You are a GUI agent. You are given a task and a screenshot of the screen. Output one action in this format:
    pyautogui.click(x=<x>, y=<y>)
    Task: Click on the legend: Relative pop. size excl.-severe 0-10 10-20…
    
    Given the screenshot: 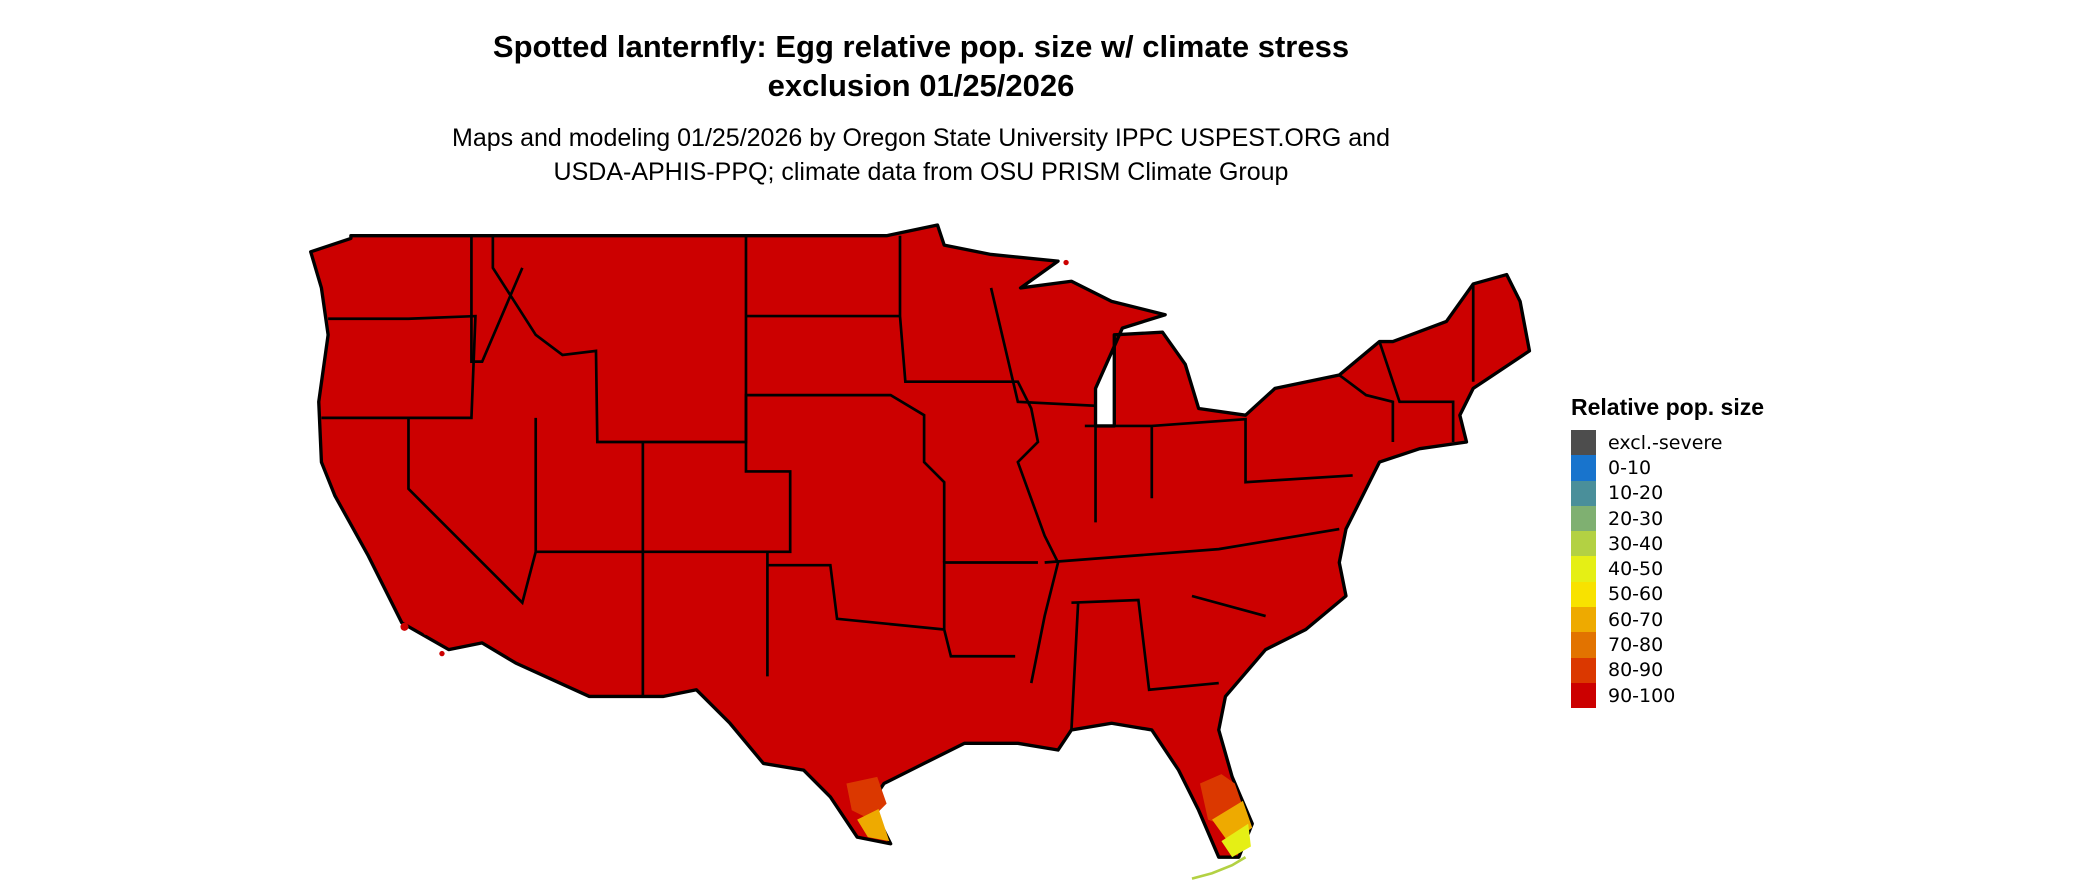 What is the action you would take?
    pyautogui.click(x=1668, y=550)
    